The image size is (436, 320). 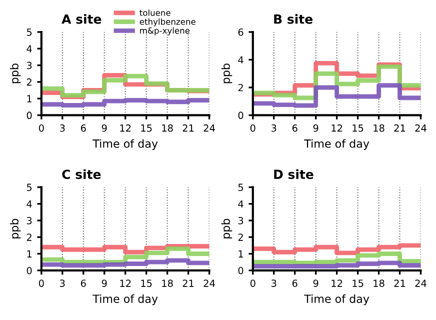 What do you see at coordinates (168, 22) in the screenshot?
I see `legend-label: ethylbenzene` at bounding box center [168, 22].